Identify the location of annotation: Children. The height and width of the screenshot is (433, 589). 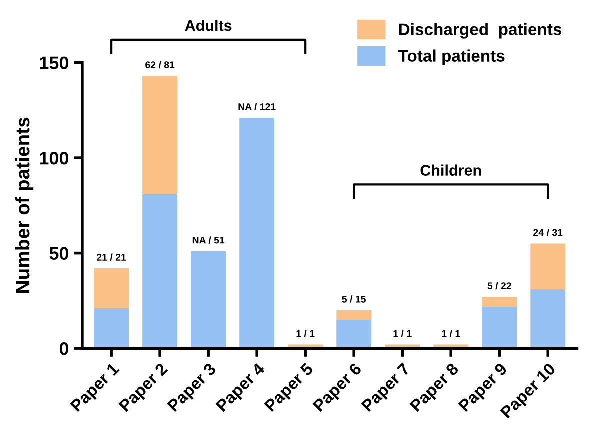
(451, 170).